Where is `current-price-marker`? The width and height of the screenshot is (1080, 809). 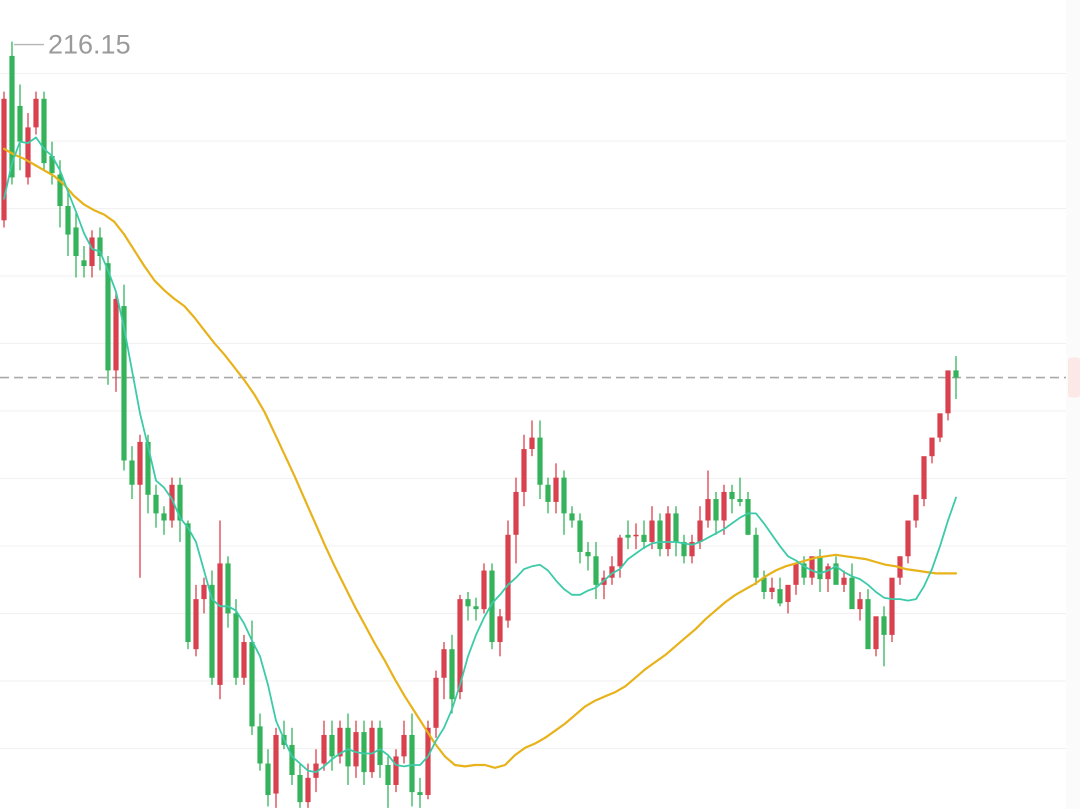 current-price-marker is located at coordinates (1074, 377).